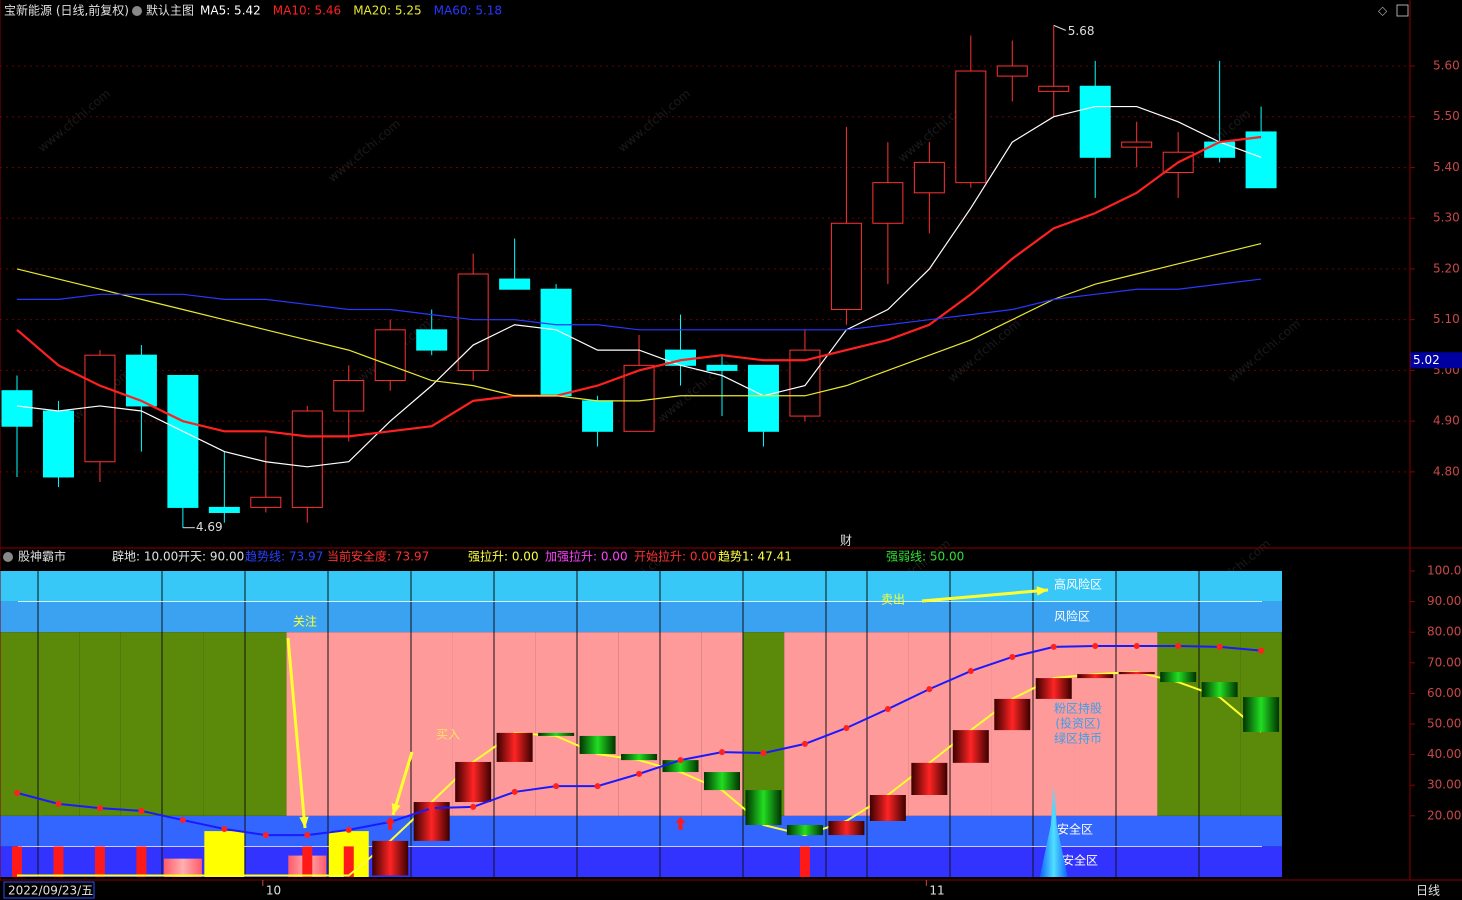 This screenshot has height=900, width=1462. I want to click on zone-band, so click(641, 586).